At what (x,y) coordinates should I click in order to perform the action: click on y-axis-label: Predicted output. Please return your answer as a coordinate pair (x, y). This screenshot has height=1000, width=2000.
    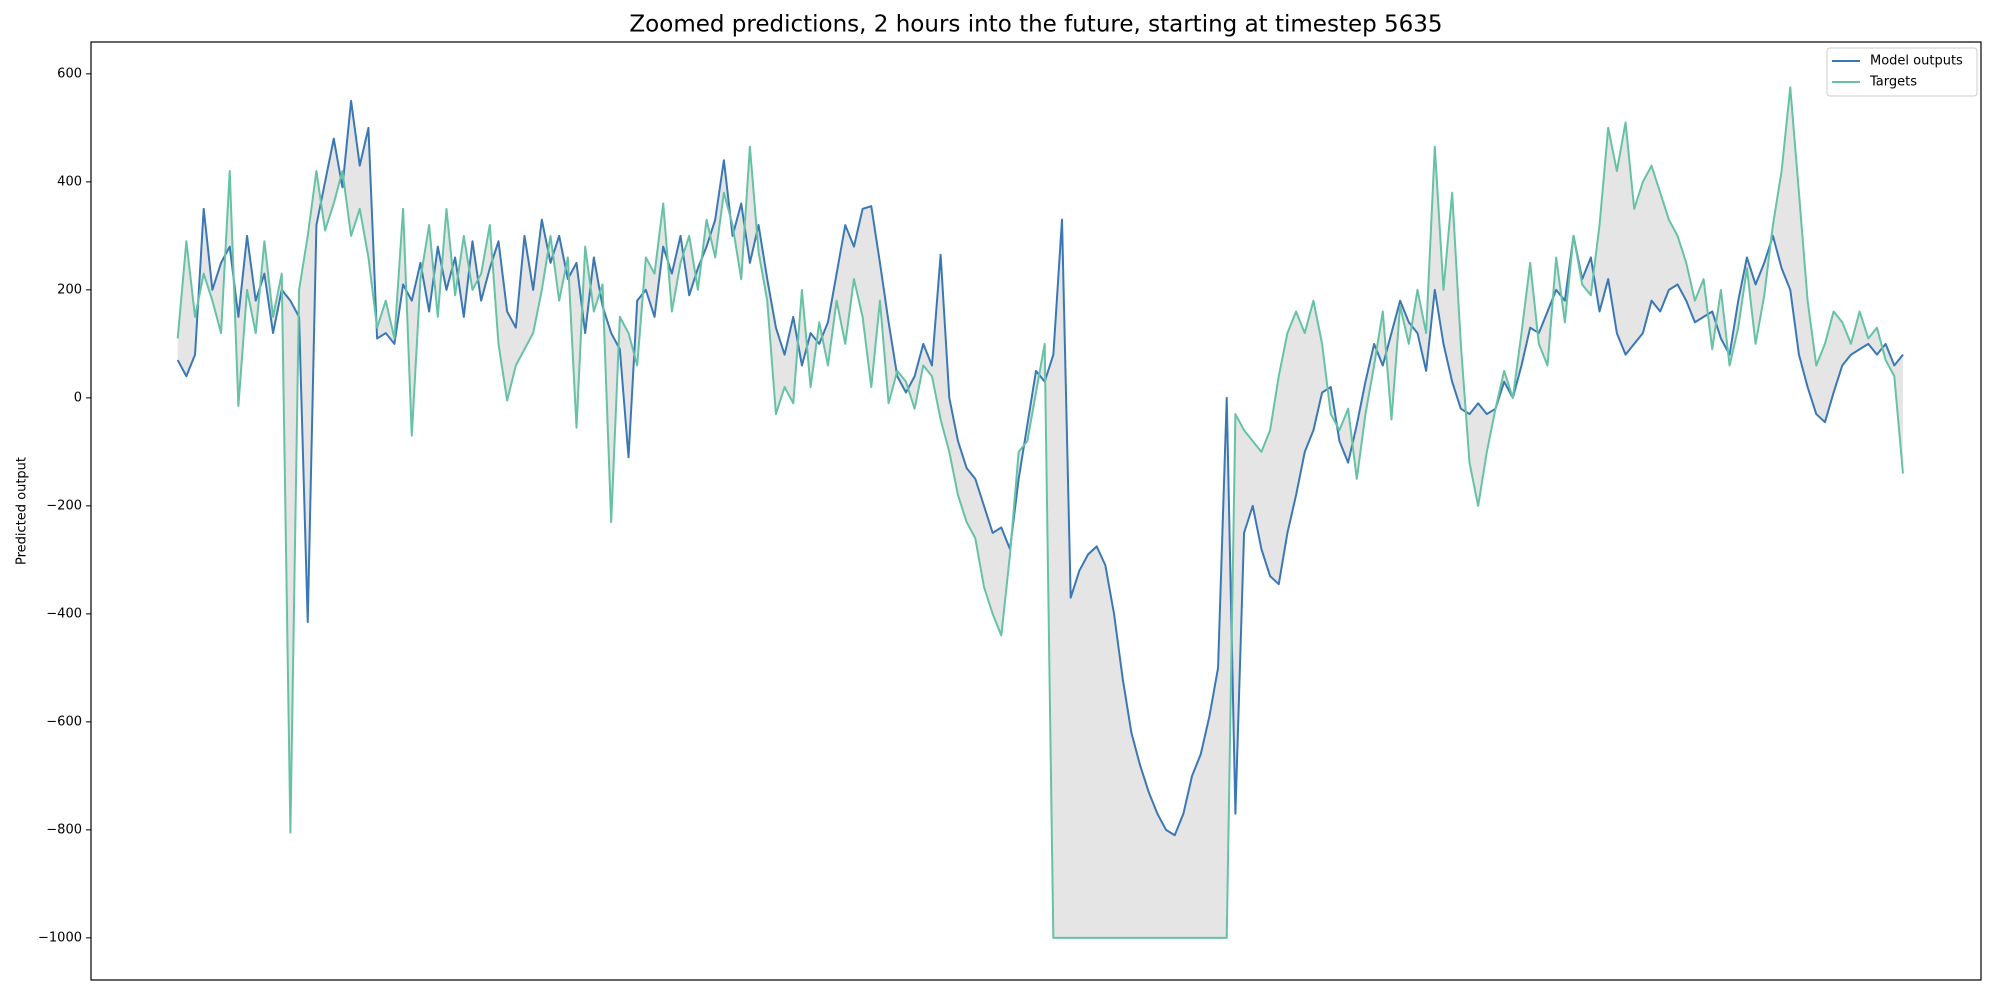
    Looking at the image, I should click on (22, 511).